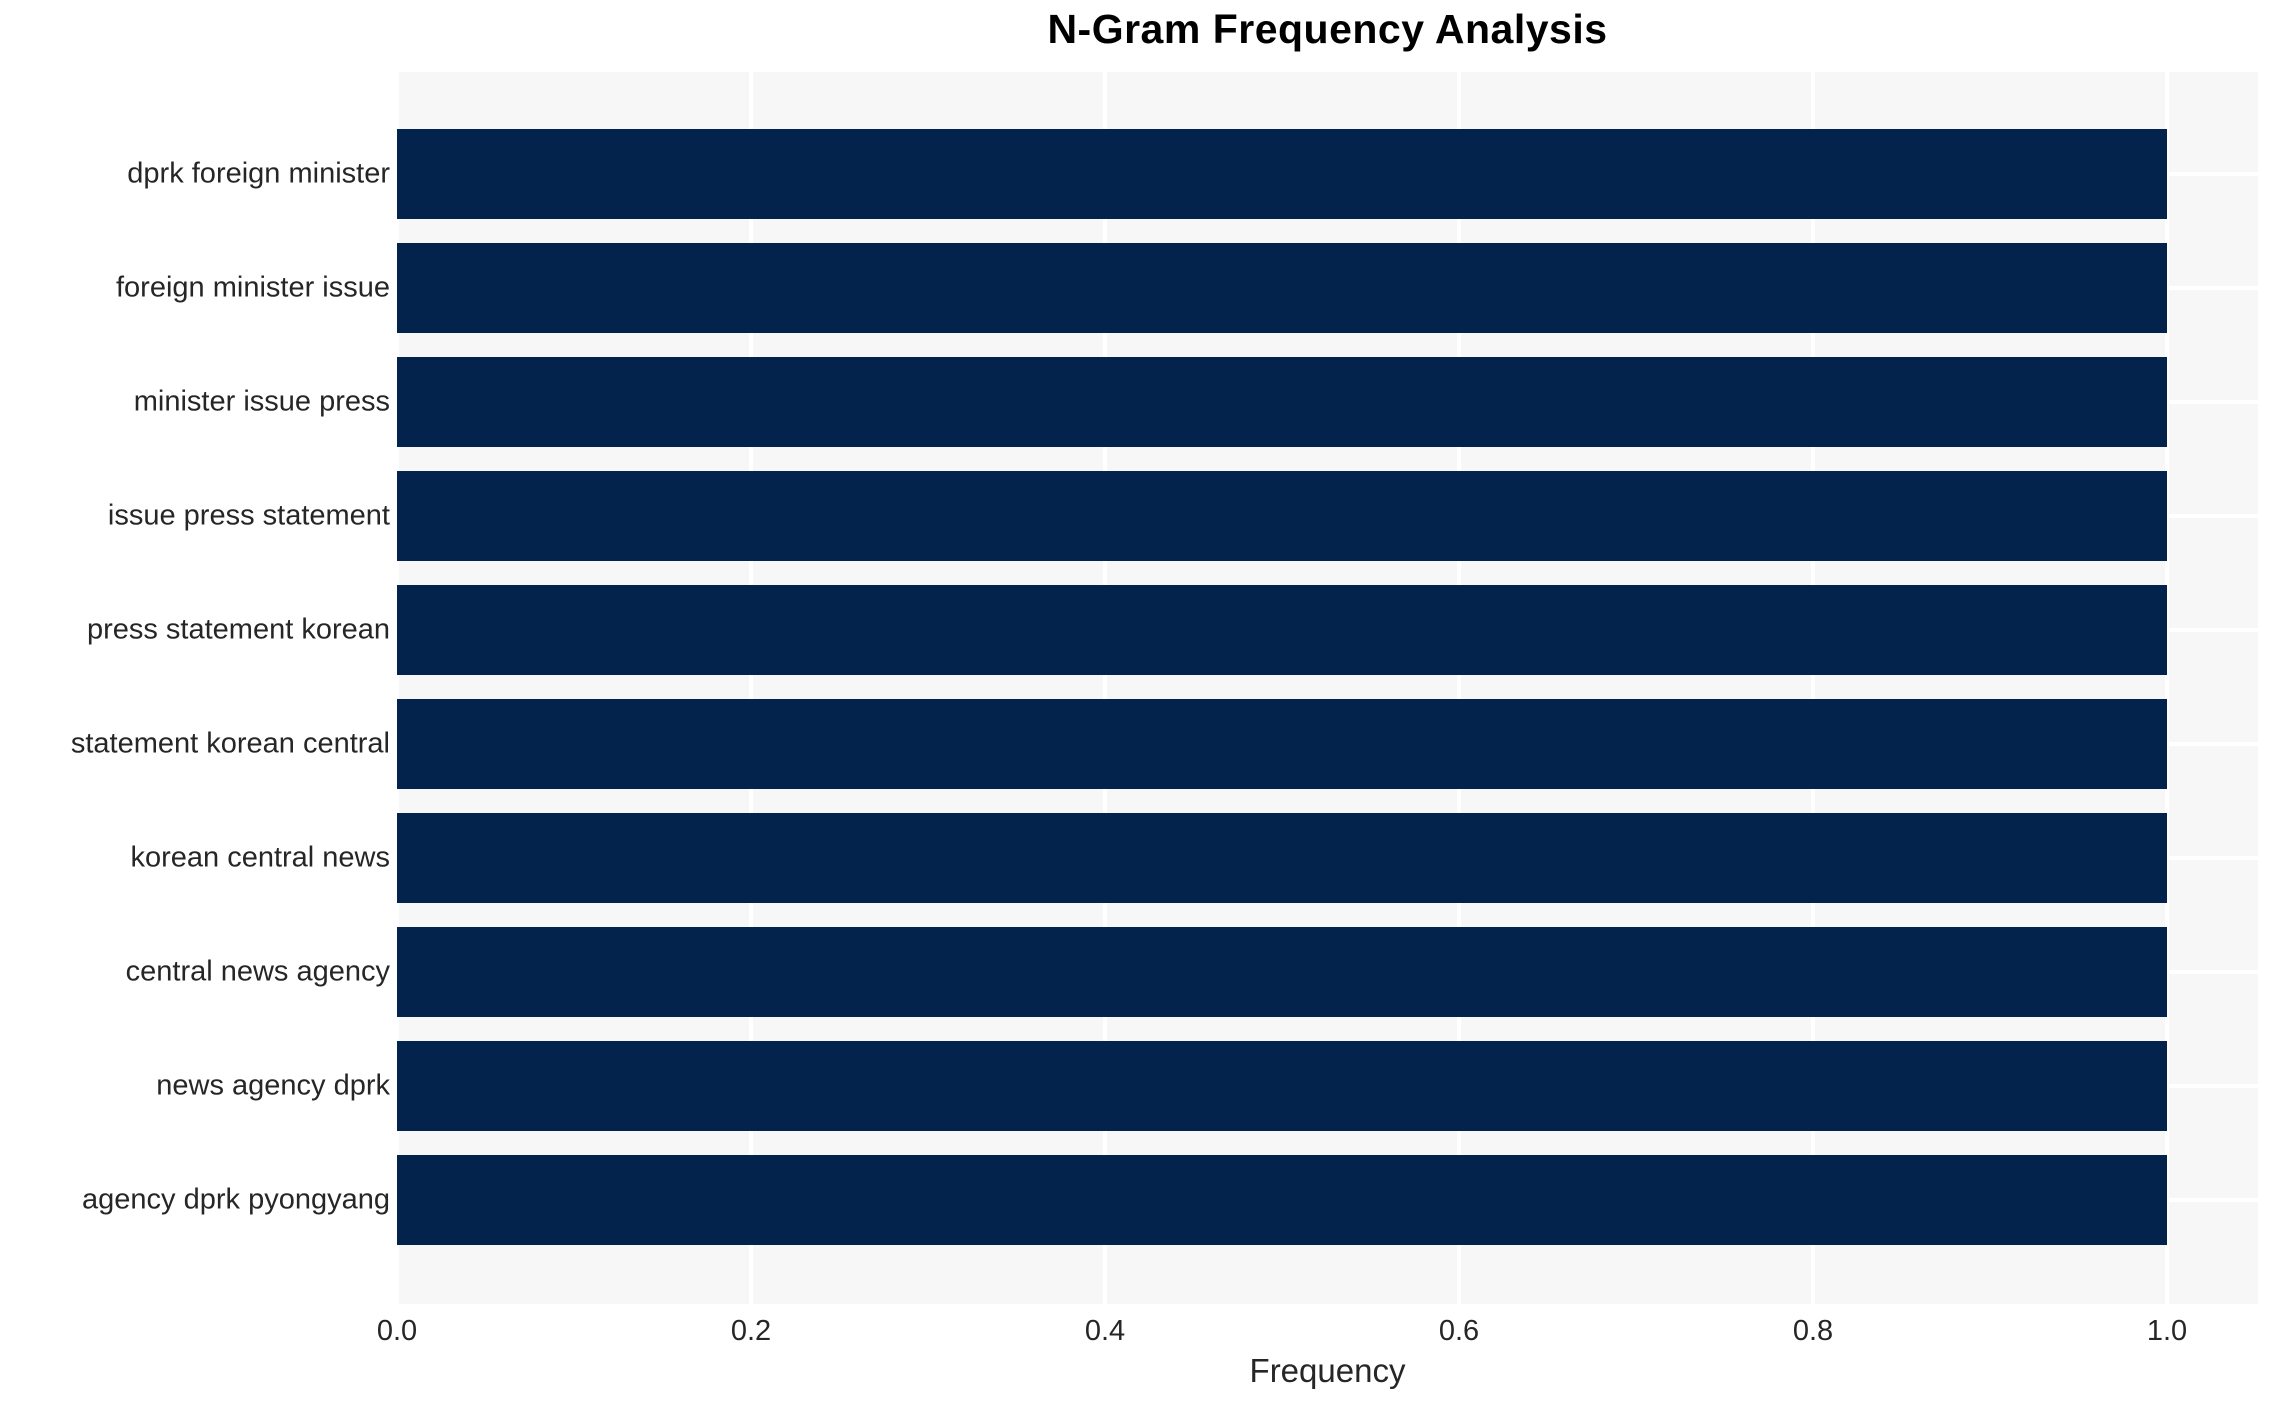 This screenshot has height=1402, width=2276. I want to click on x-tick-label: 0.0, so click(397, 1331).